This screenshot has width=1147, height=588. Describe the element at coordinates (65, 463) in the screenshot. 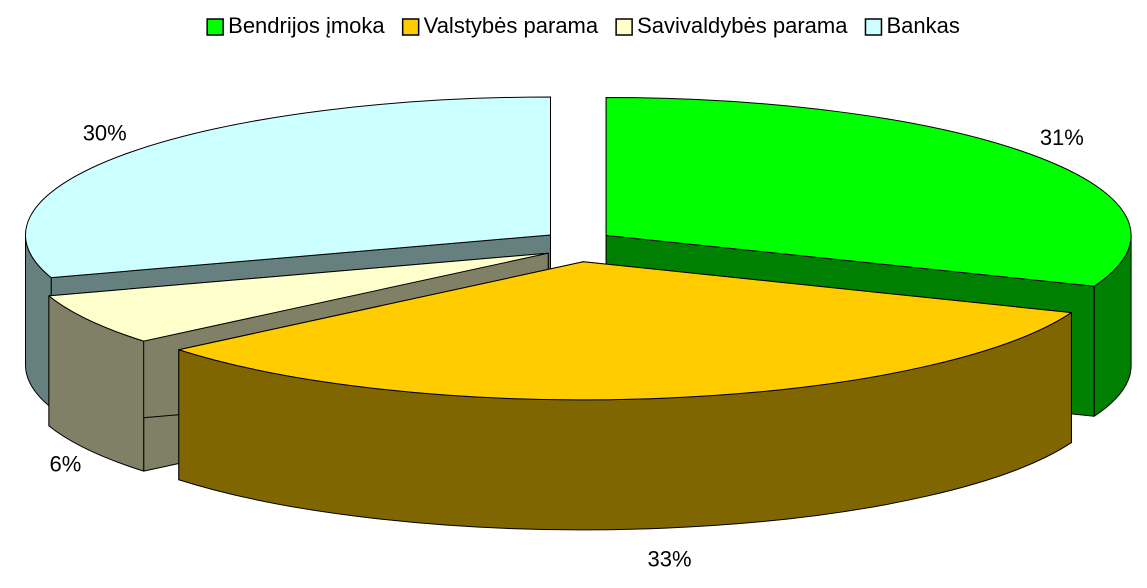

I see `data-label: 6%` at that location.